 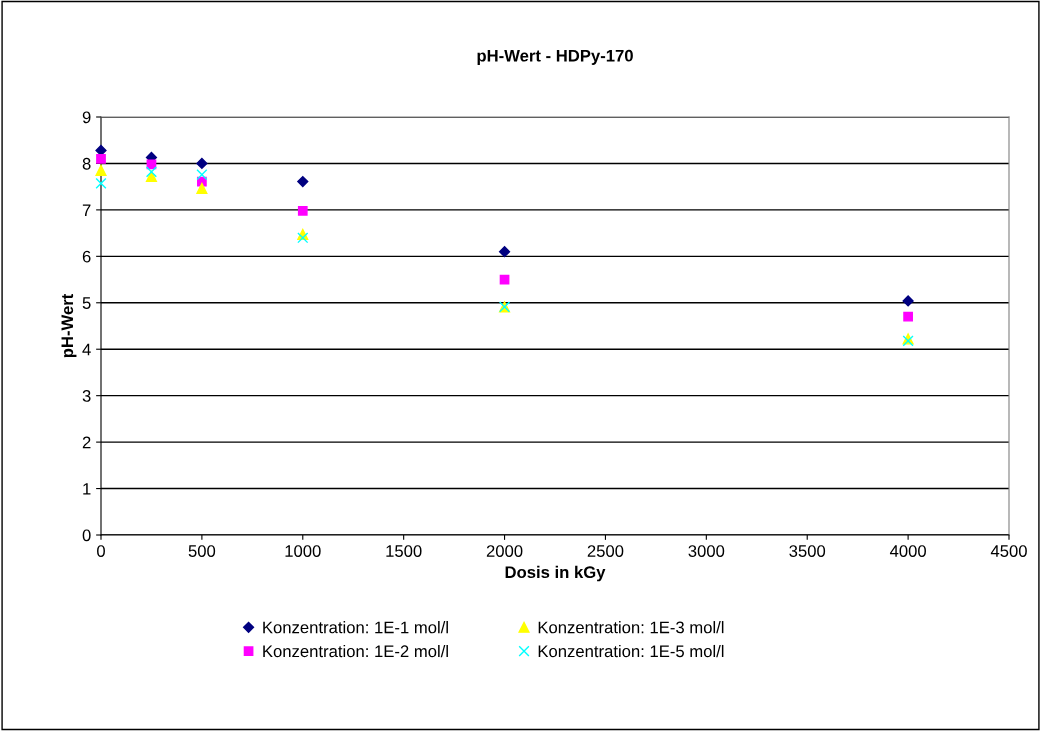 I want to click on chart-title: pH-Wert - HDPy-170, so click(x=555, y=57).